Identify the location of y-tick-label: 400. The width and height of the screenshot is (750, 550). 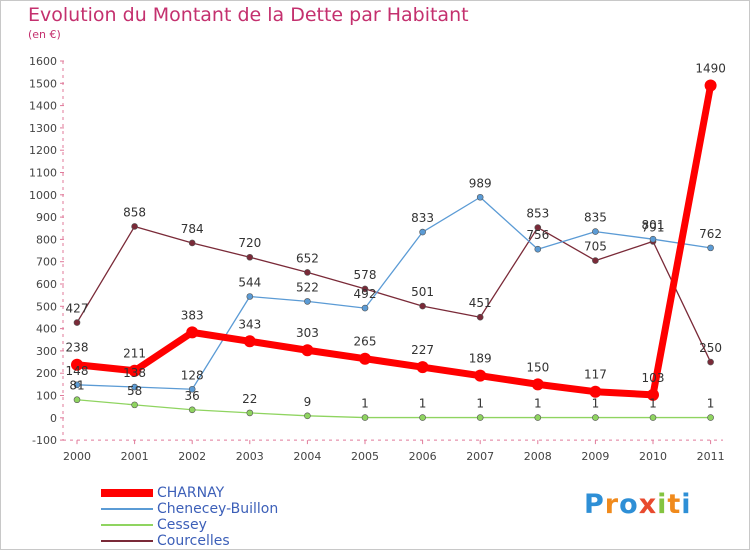
(46, 329).